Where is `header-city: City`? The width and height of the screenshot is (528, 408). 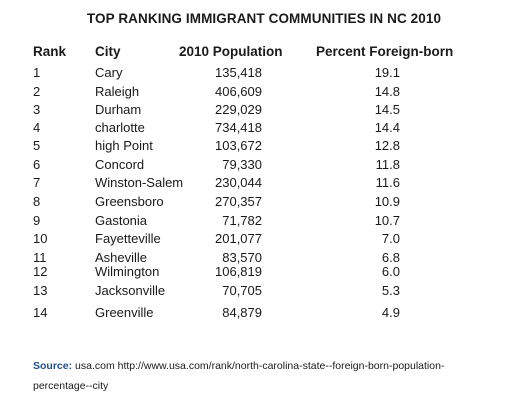 header-city: City is located at coordinates (108, 51).